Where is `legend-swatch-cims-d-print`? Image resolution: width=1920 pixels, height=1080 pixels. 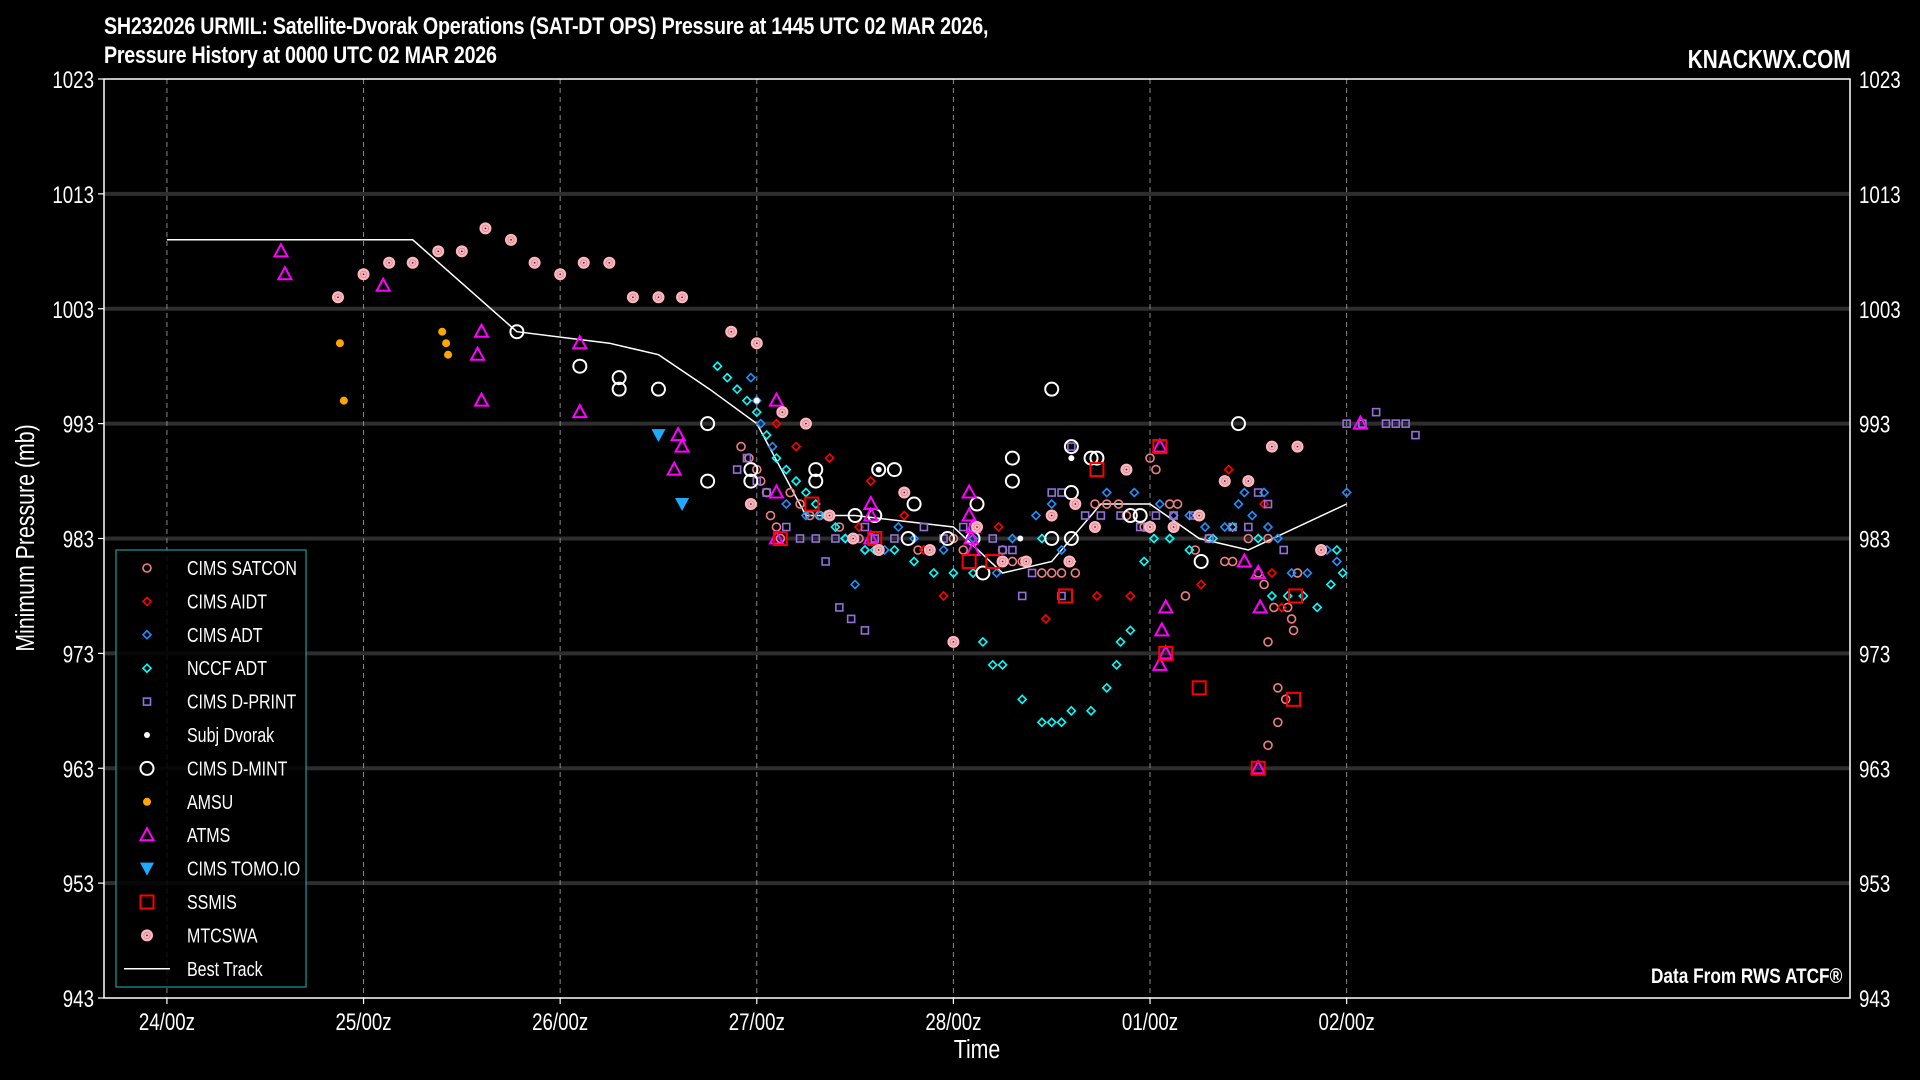 legend-swatch-cims-d-print is located at coordinates (147, 701).